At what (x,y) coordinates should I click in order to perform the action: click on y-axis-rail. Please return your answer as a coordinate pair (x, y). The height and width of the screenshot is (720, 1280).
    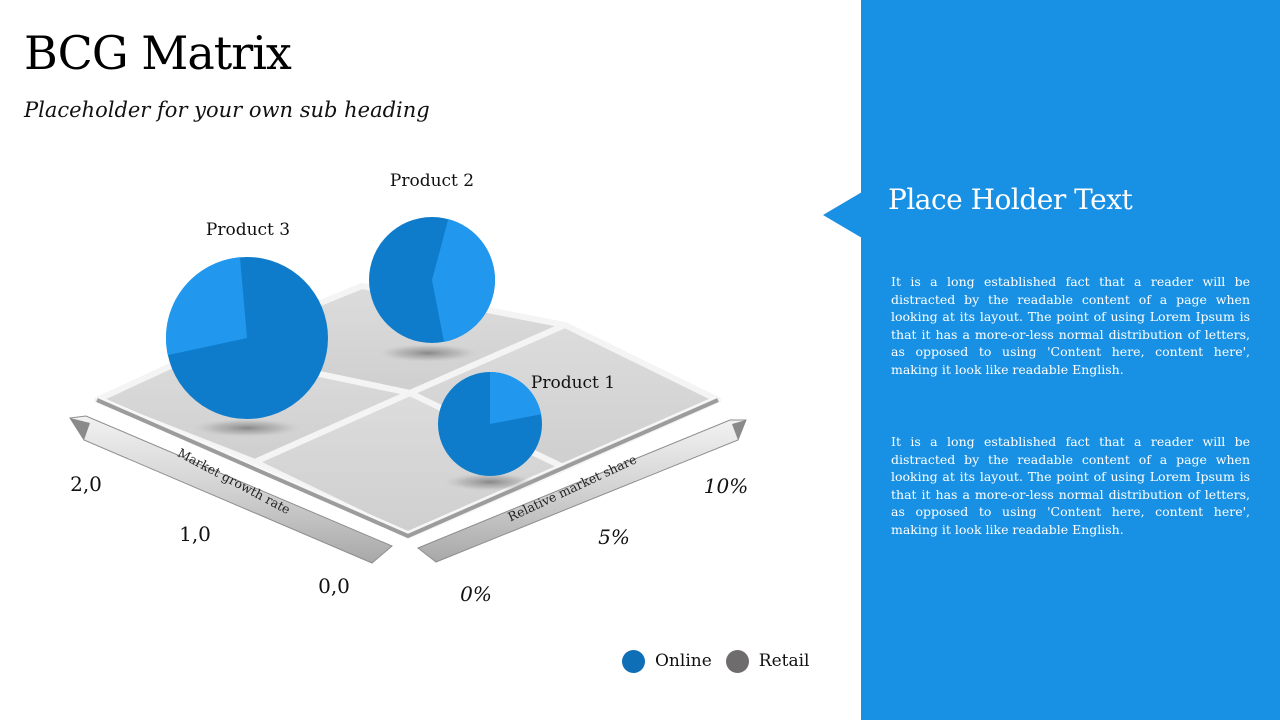
    Looking at the image, I should click on (231, 489).